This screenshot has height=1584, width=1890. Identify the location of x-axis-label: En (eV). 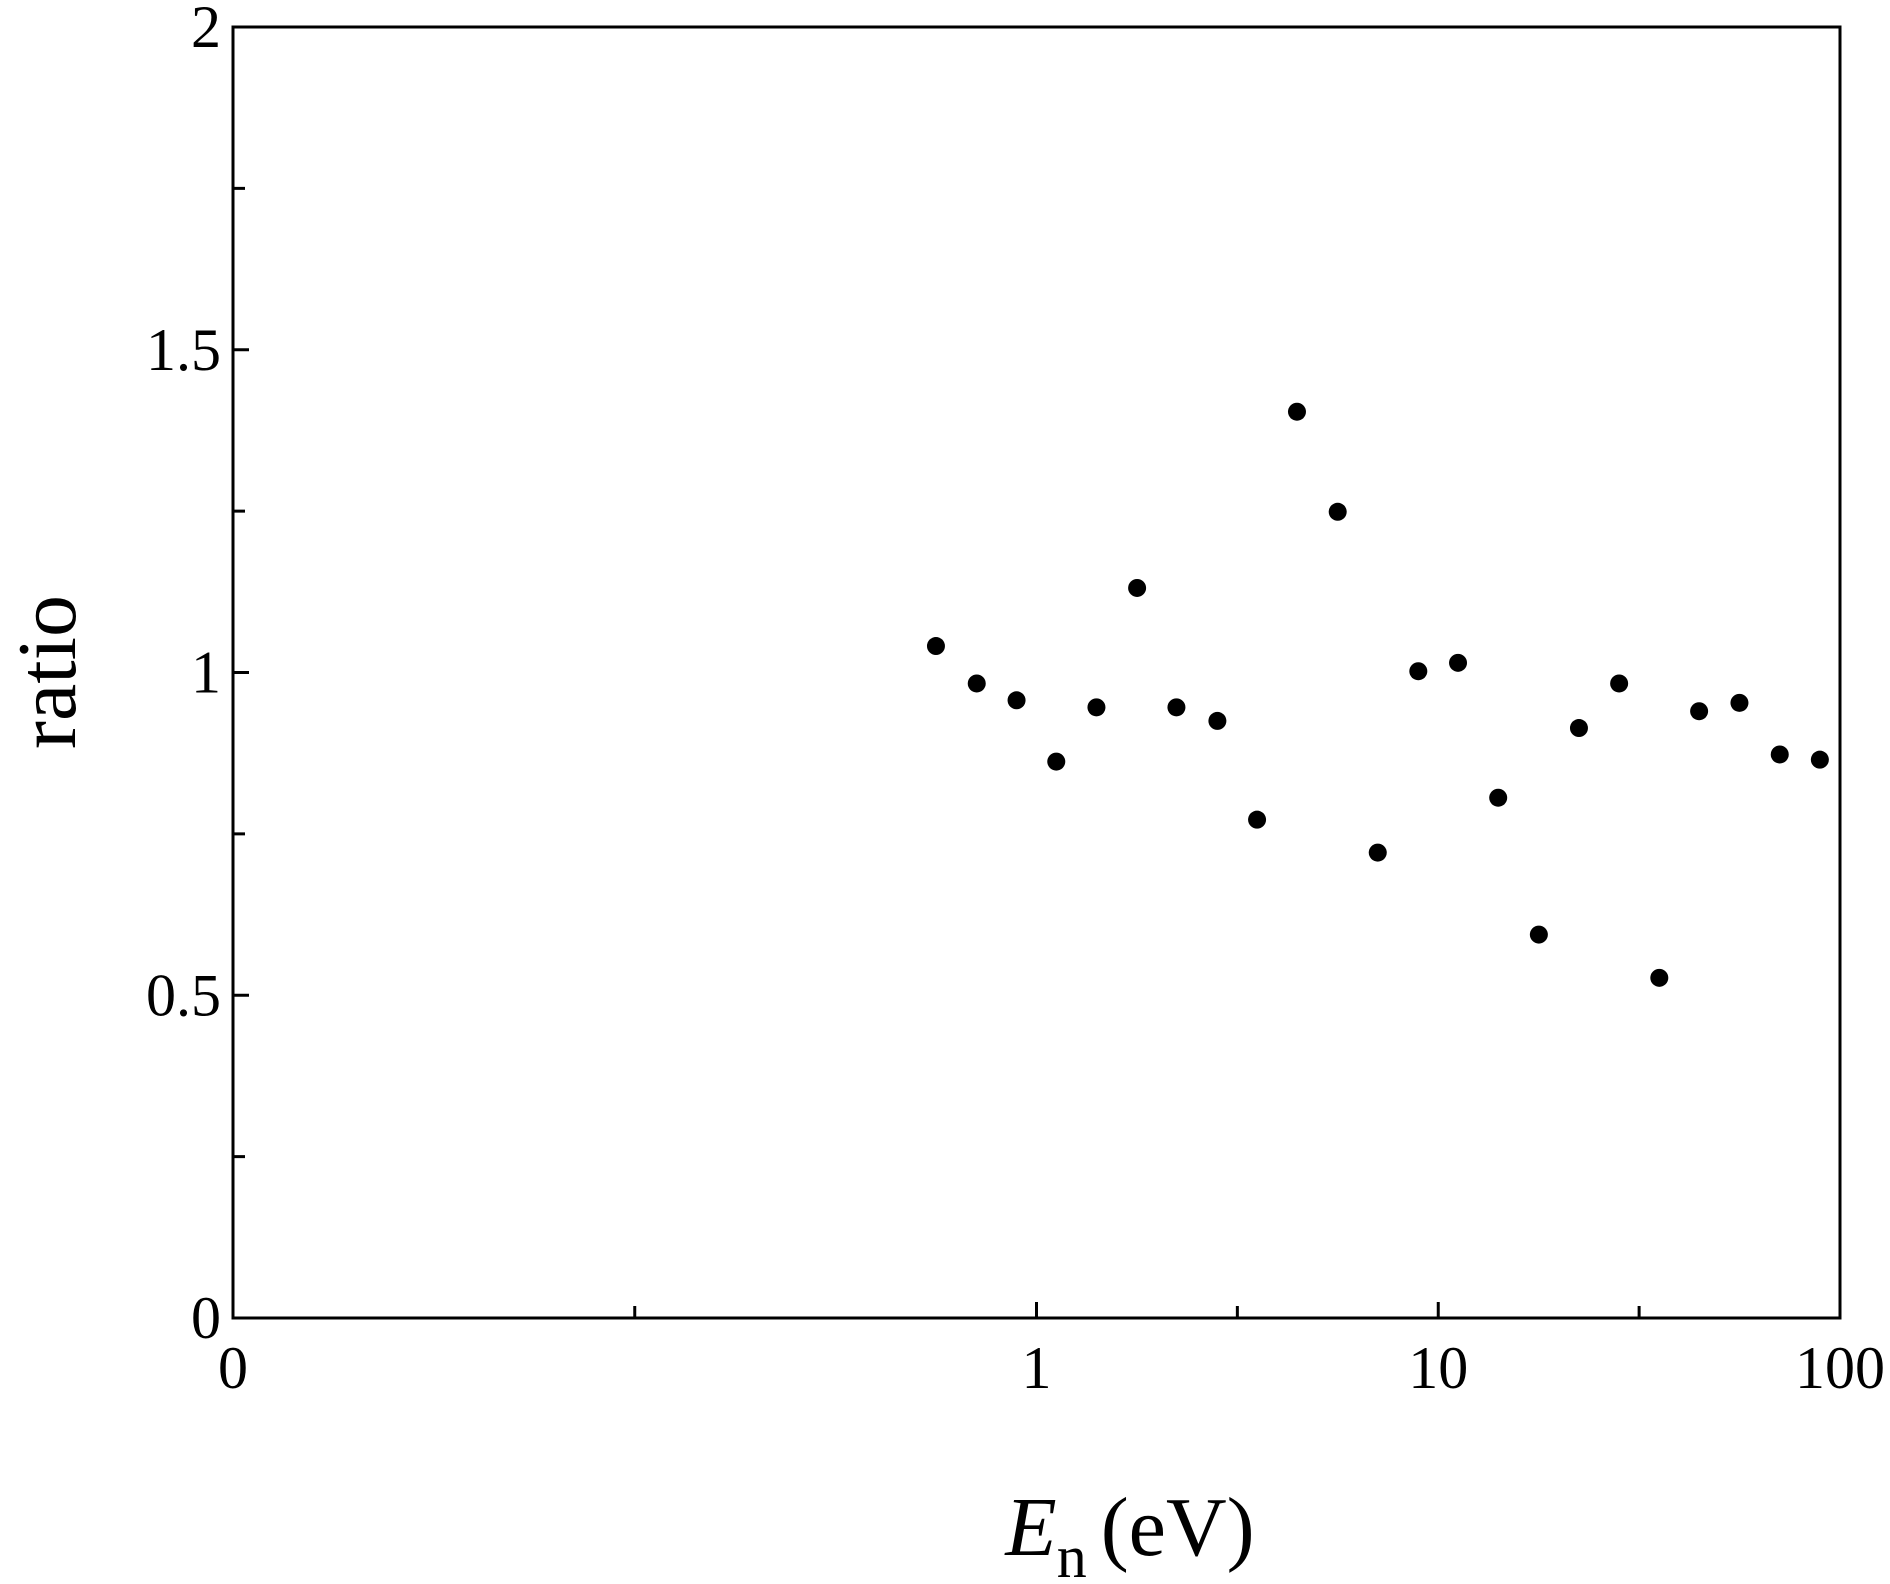
(1129, 1532).